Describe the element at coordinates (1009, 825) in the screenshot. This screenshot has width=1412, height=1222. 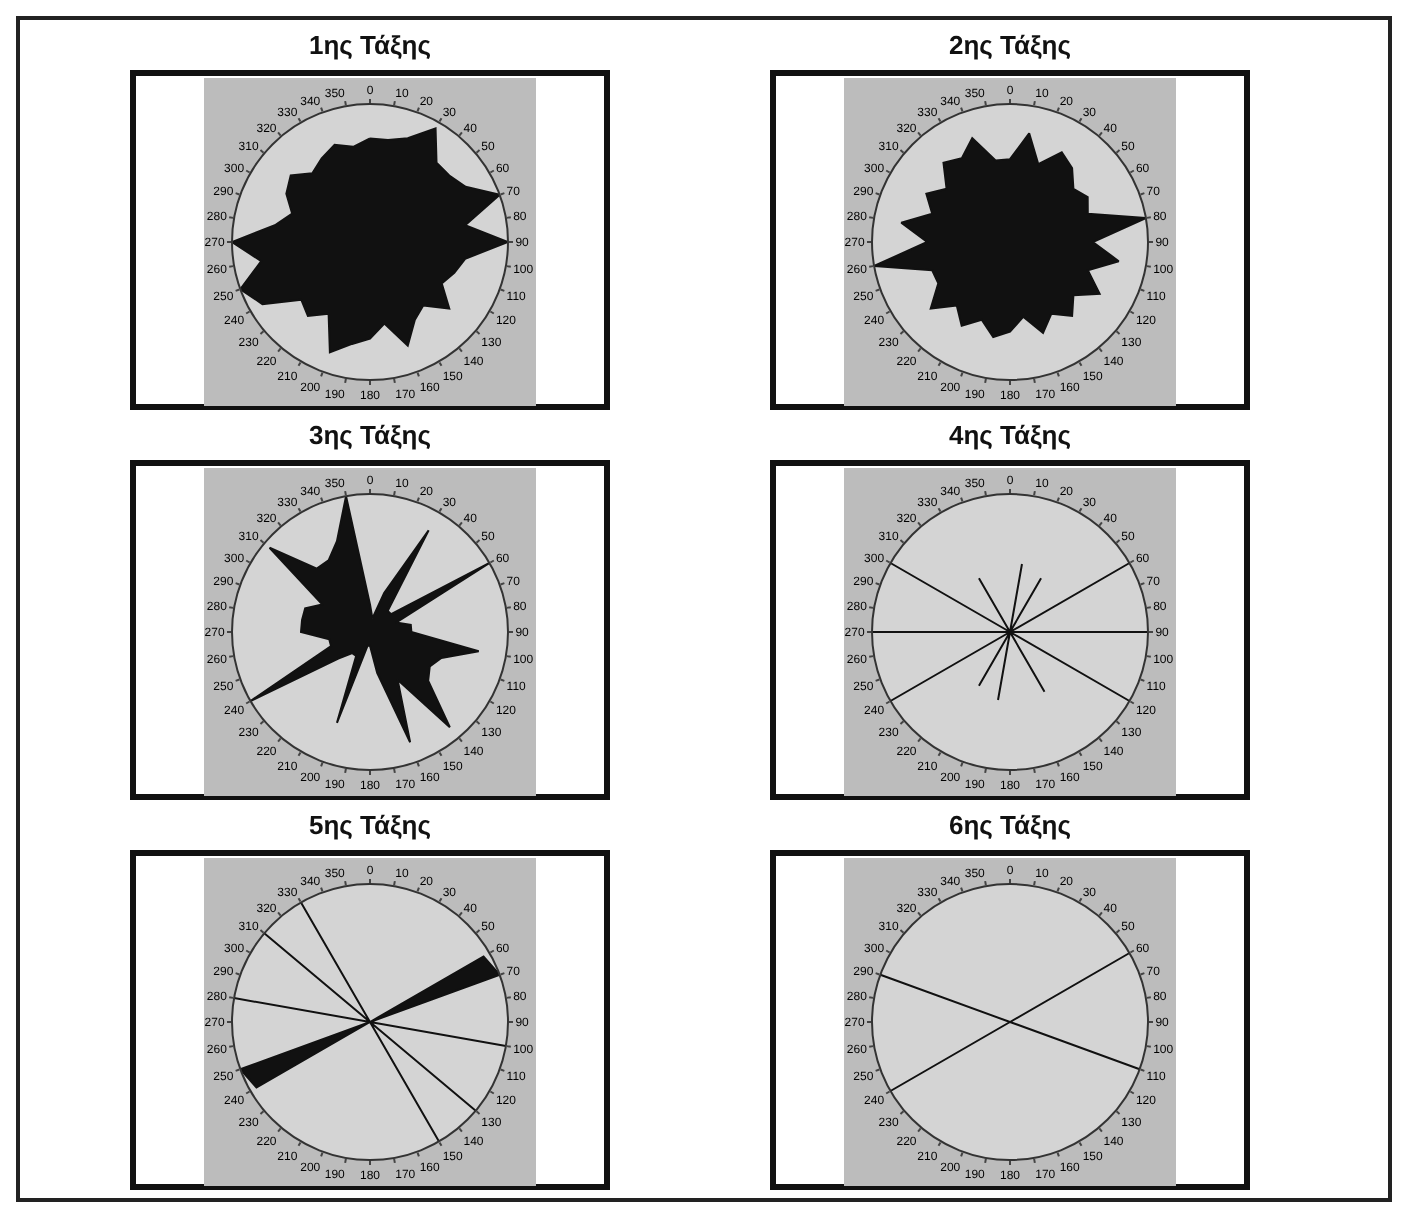
I see `chart-title: 6ης Τάξης` at that location.